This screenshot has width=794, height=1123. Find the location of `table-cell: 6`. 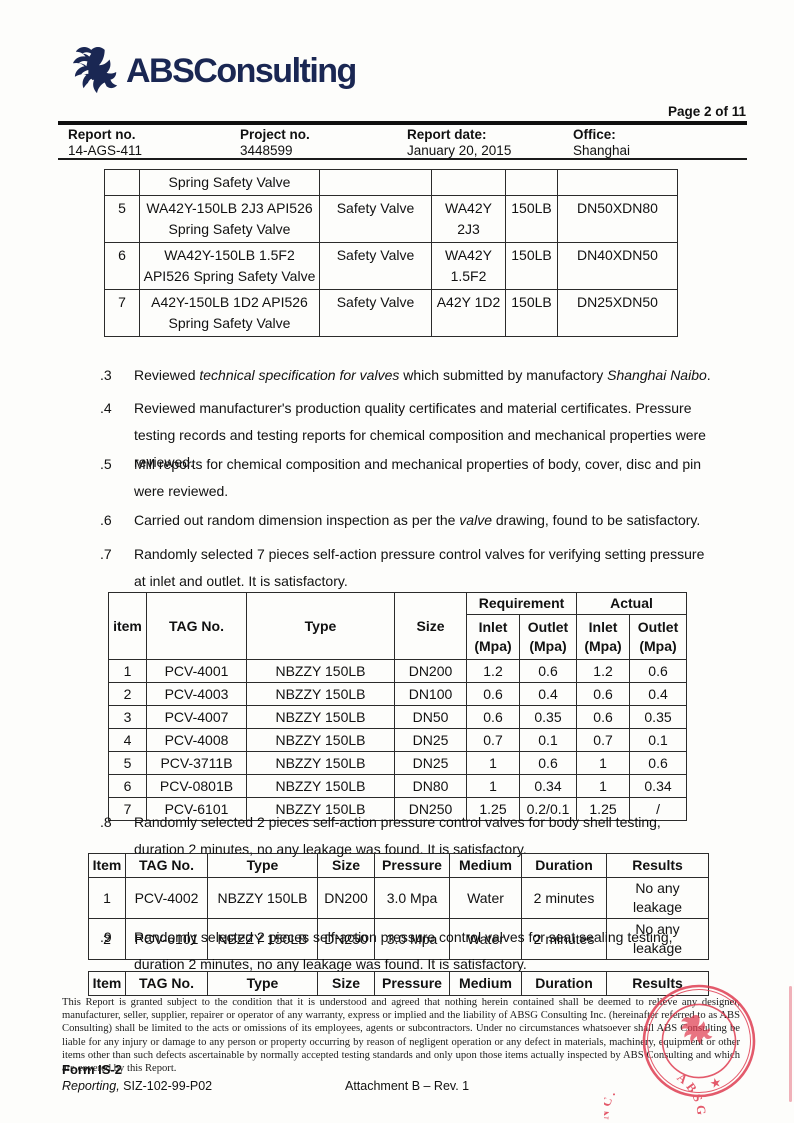

table-cell: 6 is located at coordinates (127, 786).